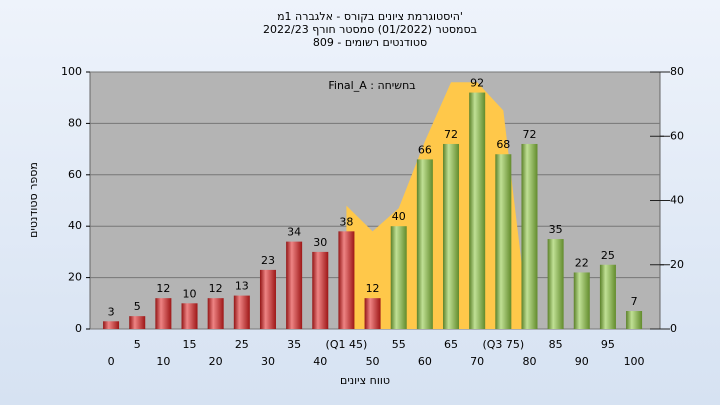  I want to click on value-label: 66, so click(425, 149).